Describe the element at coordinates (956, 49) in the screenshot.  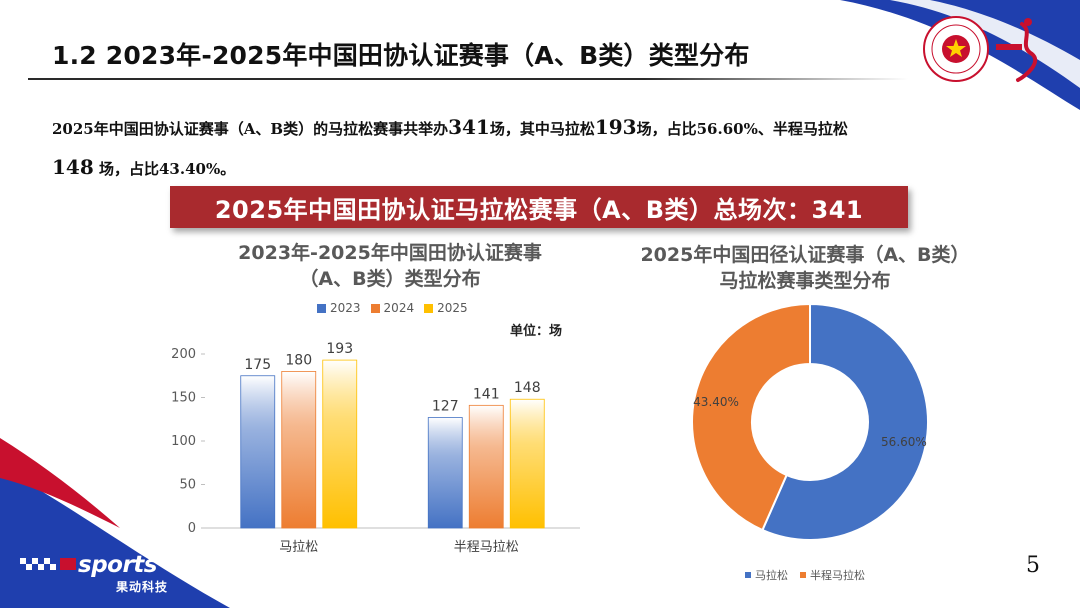
I see `china-athletics-association-logo` at that location.